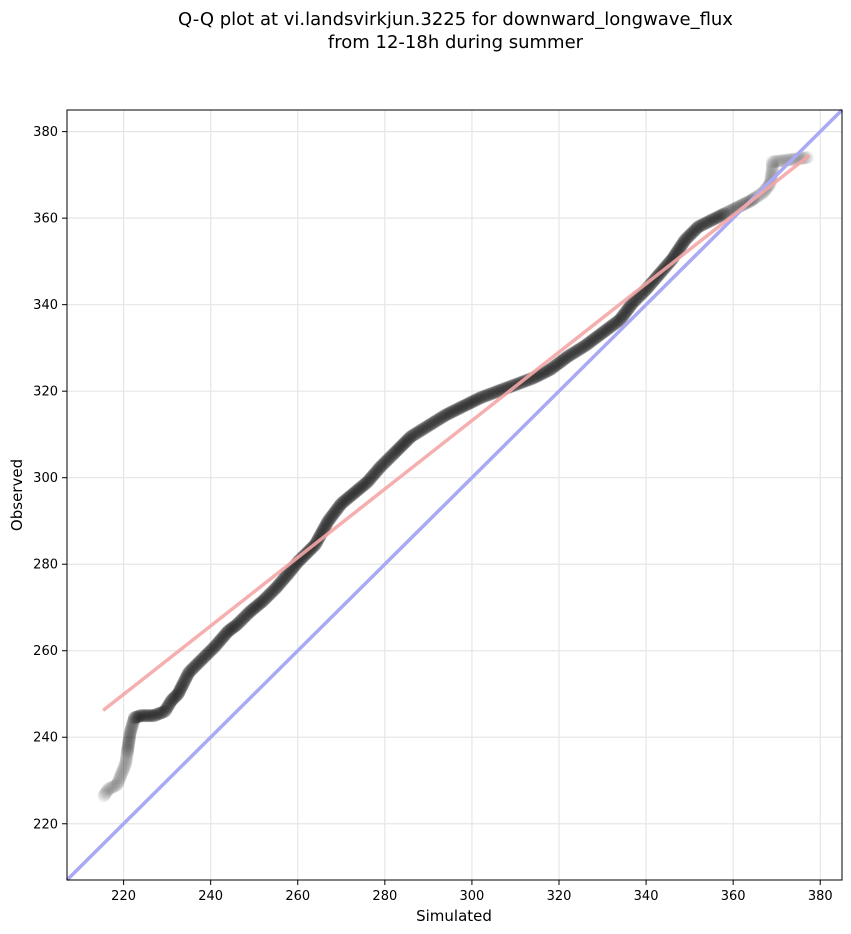 This screenshot has width=851, height=934. Describe the element at coordinates (45, 738) in the screenshot. I see `y-tick-label: 240` at that location.